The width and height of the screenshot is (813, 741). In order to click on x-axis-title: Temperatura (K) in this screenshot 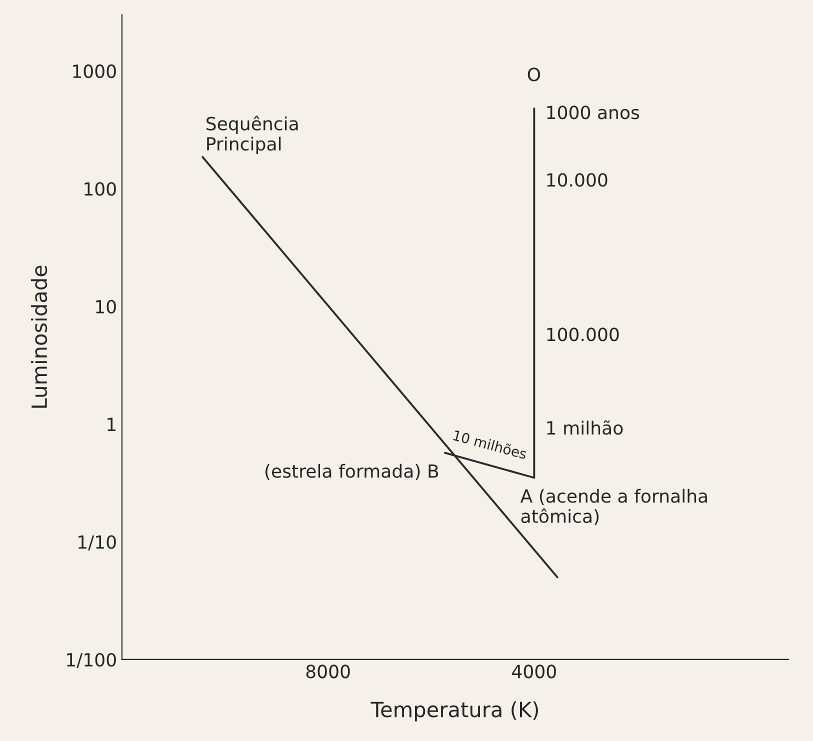, I will do `click(454, 711)`.